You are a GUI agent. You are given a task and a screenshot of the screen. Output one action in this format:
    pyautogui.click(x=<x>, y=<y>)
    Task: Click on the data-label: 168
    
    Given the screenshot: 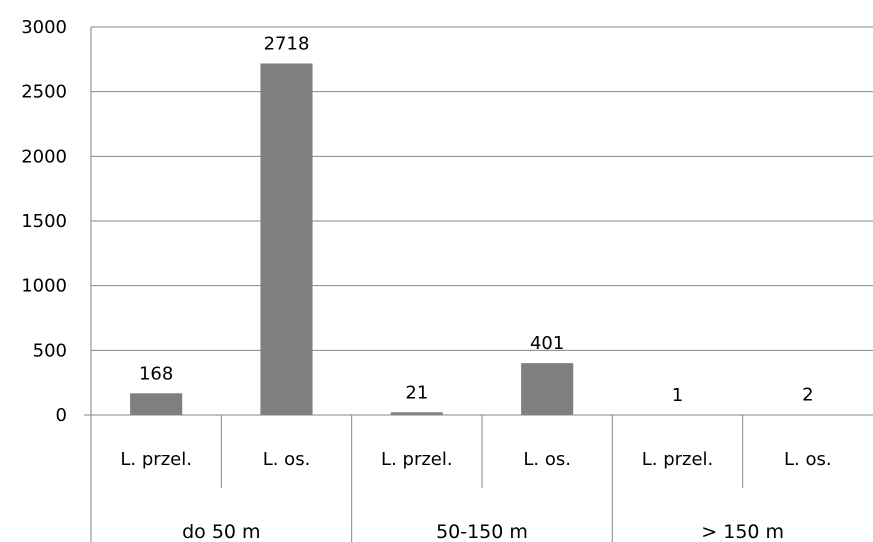 What is the action you would take?
    pyautogui.click(x=156, y=373)
    